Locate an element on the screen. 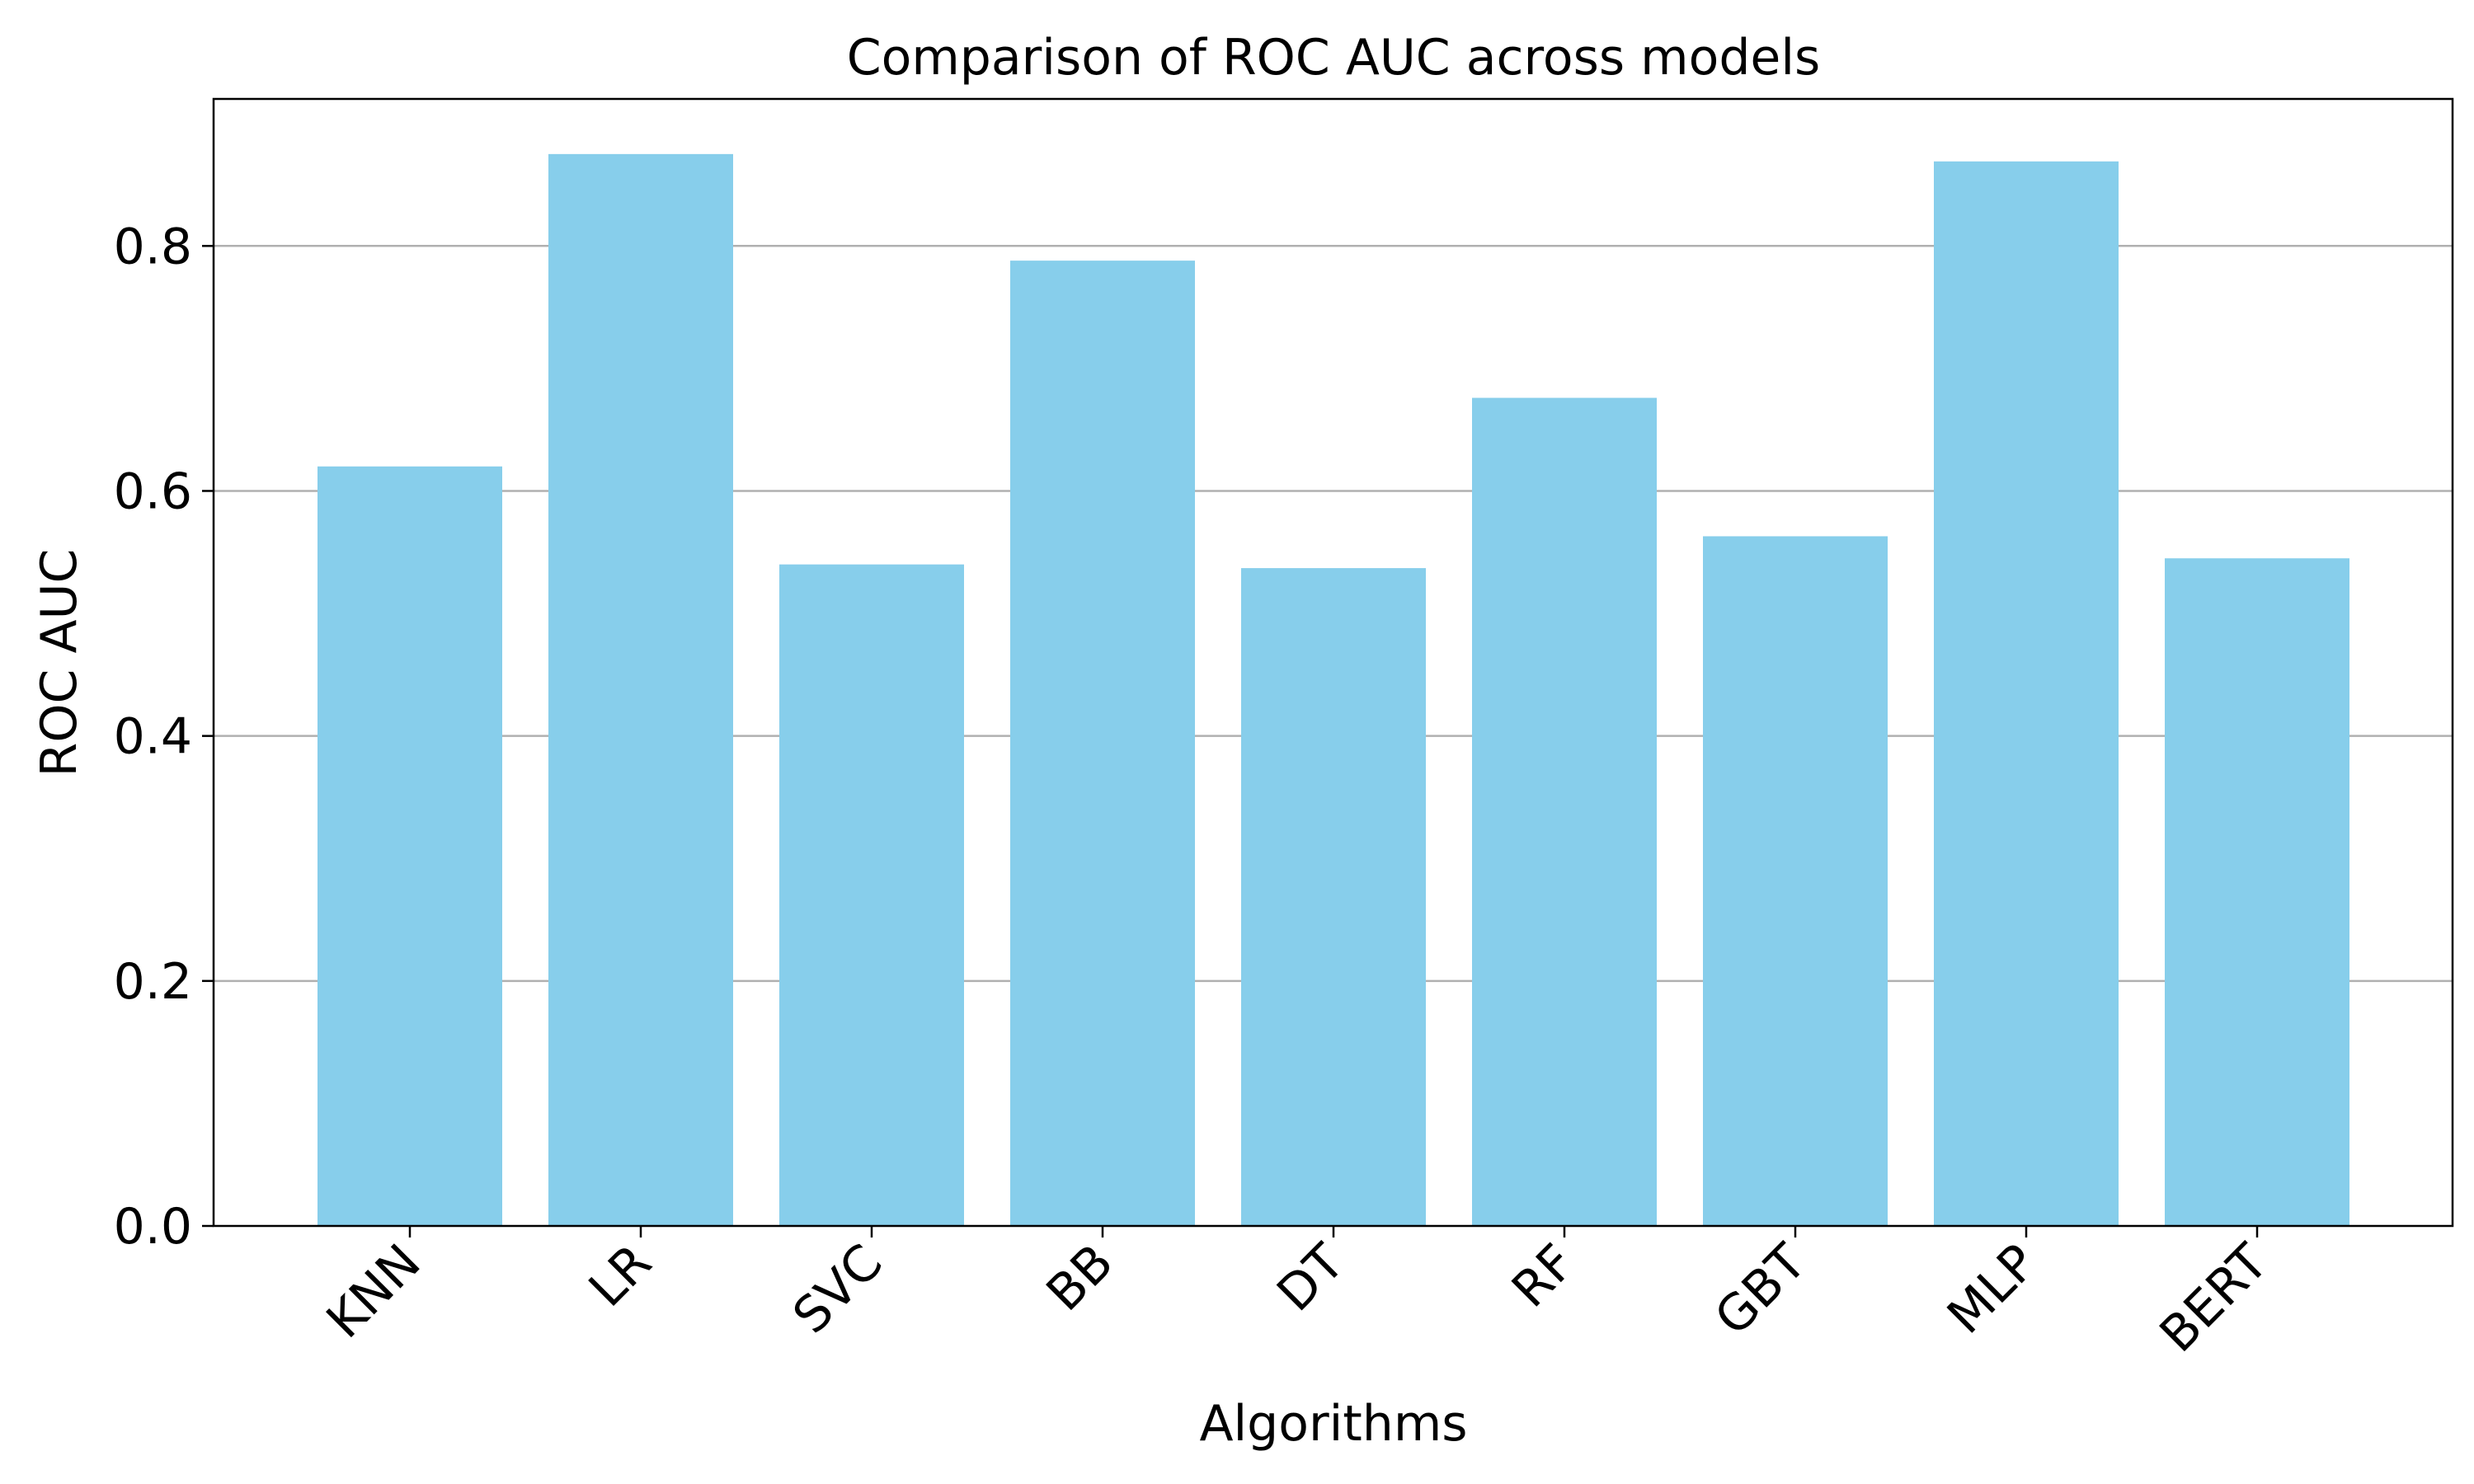  y-axis-ticks: 0.0 0.2 0.4 0.6 0.8 is located at coordinates (164, 737).